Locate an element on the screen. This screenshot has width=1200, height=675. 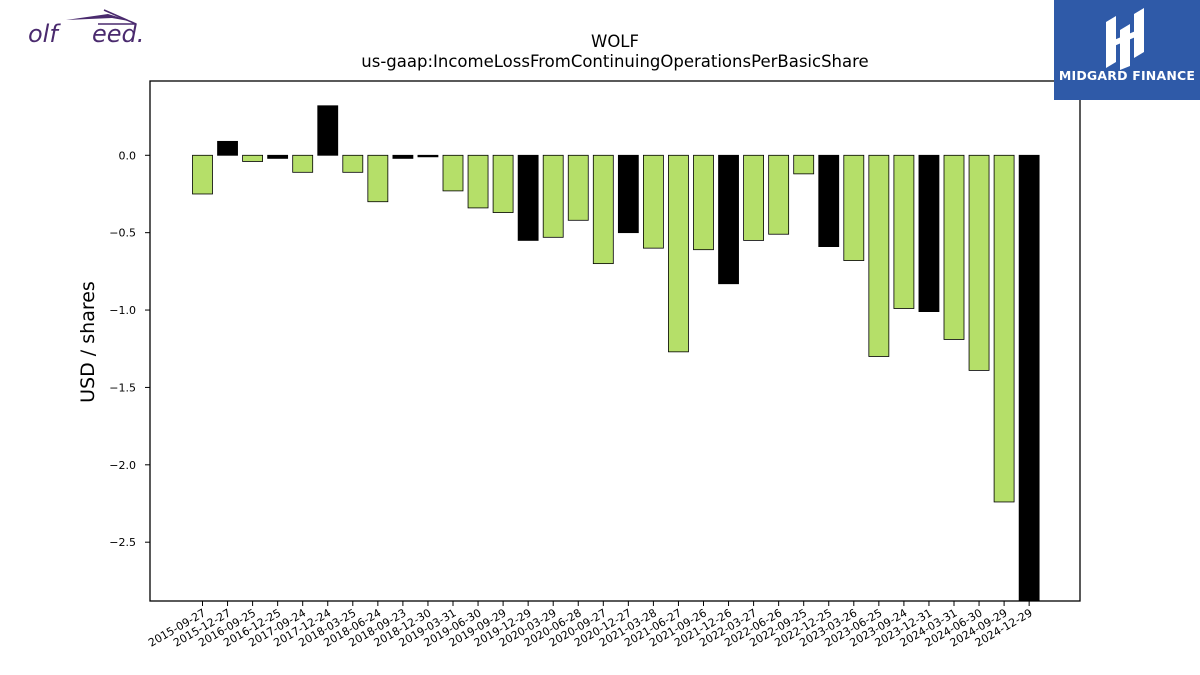
svg-text: olf is located at coordinates (44, 34).